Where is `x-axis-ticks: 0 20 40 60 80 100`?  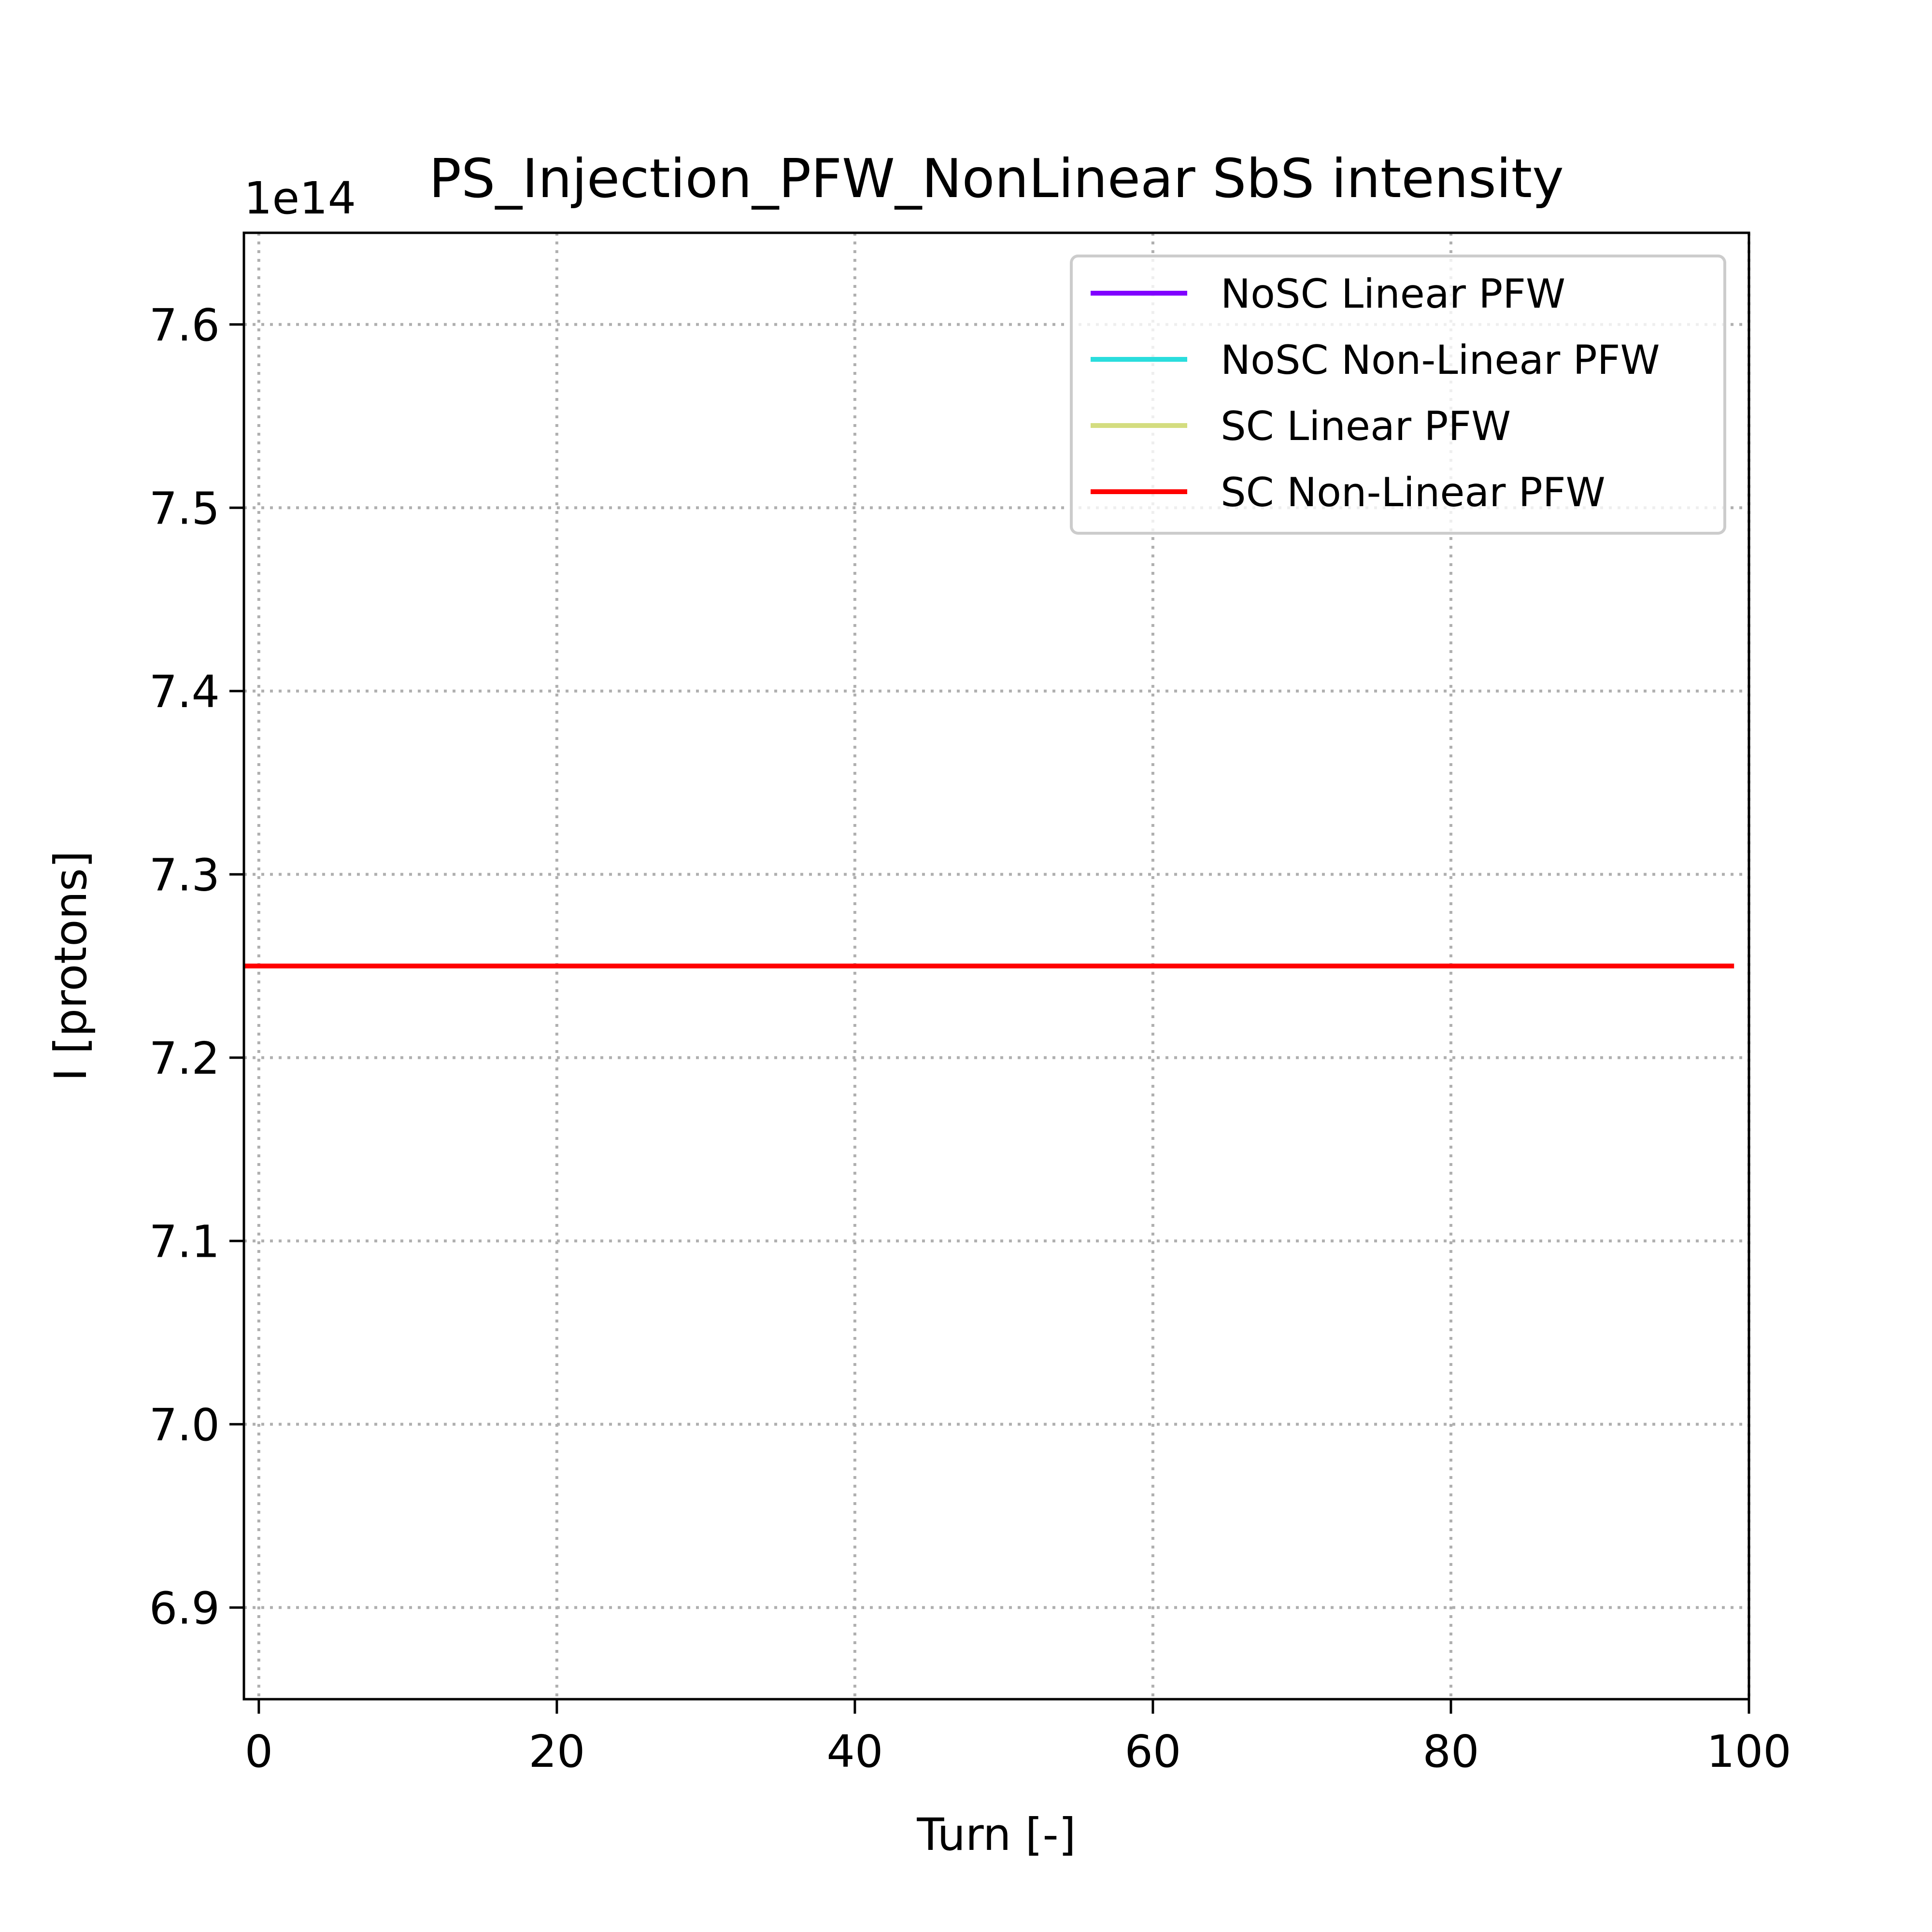 x-axis-ticks: 0 20 40 60 80 100 is located at coordinates (1018, 1738).